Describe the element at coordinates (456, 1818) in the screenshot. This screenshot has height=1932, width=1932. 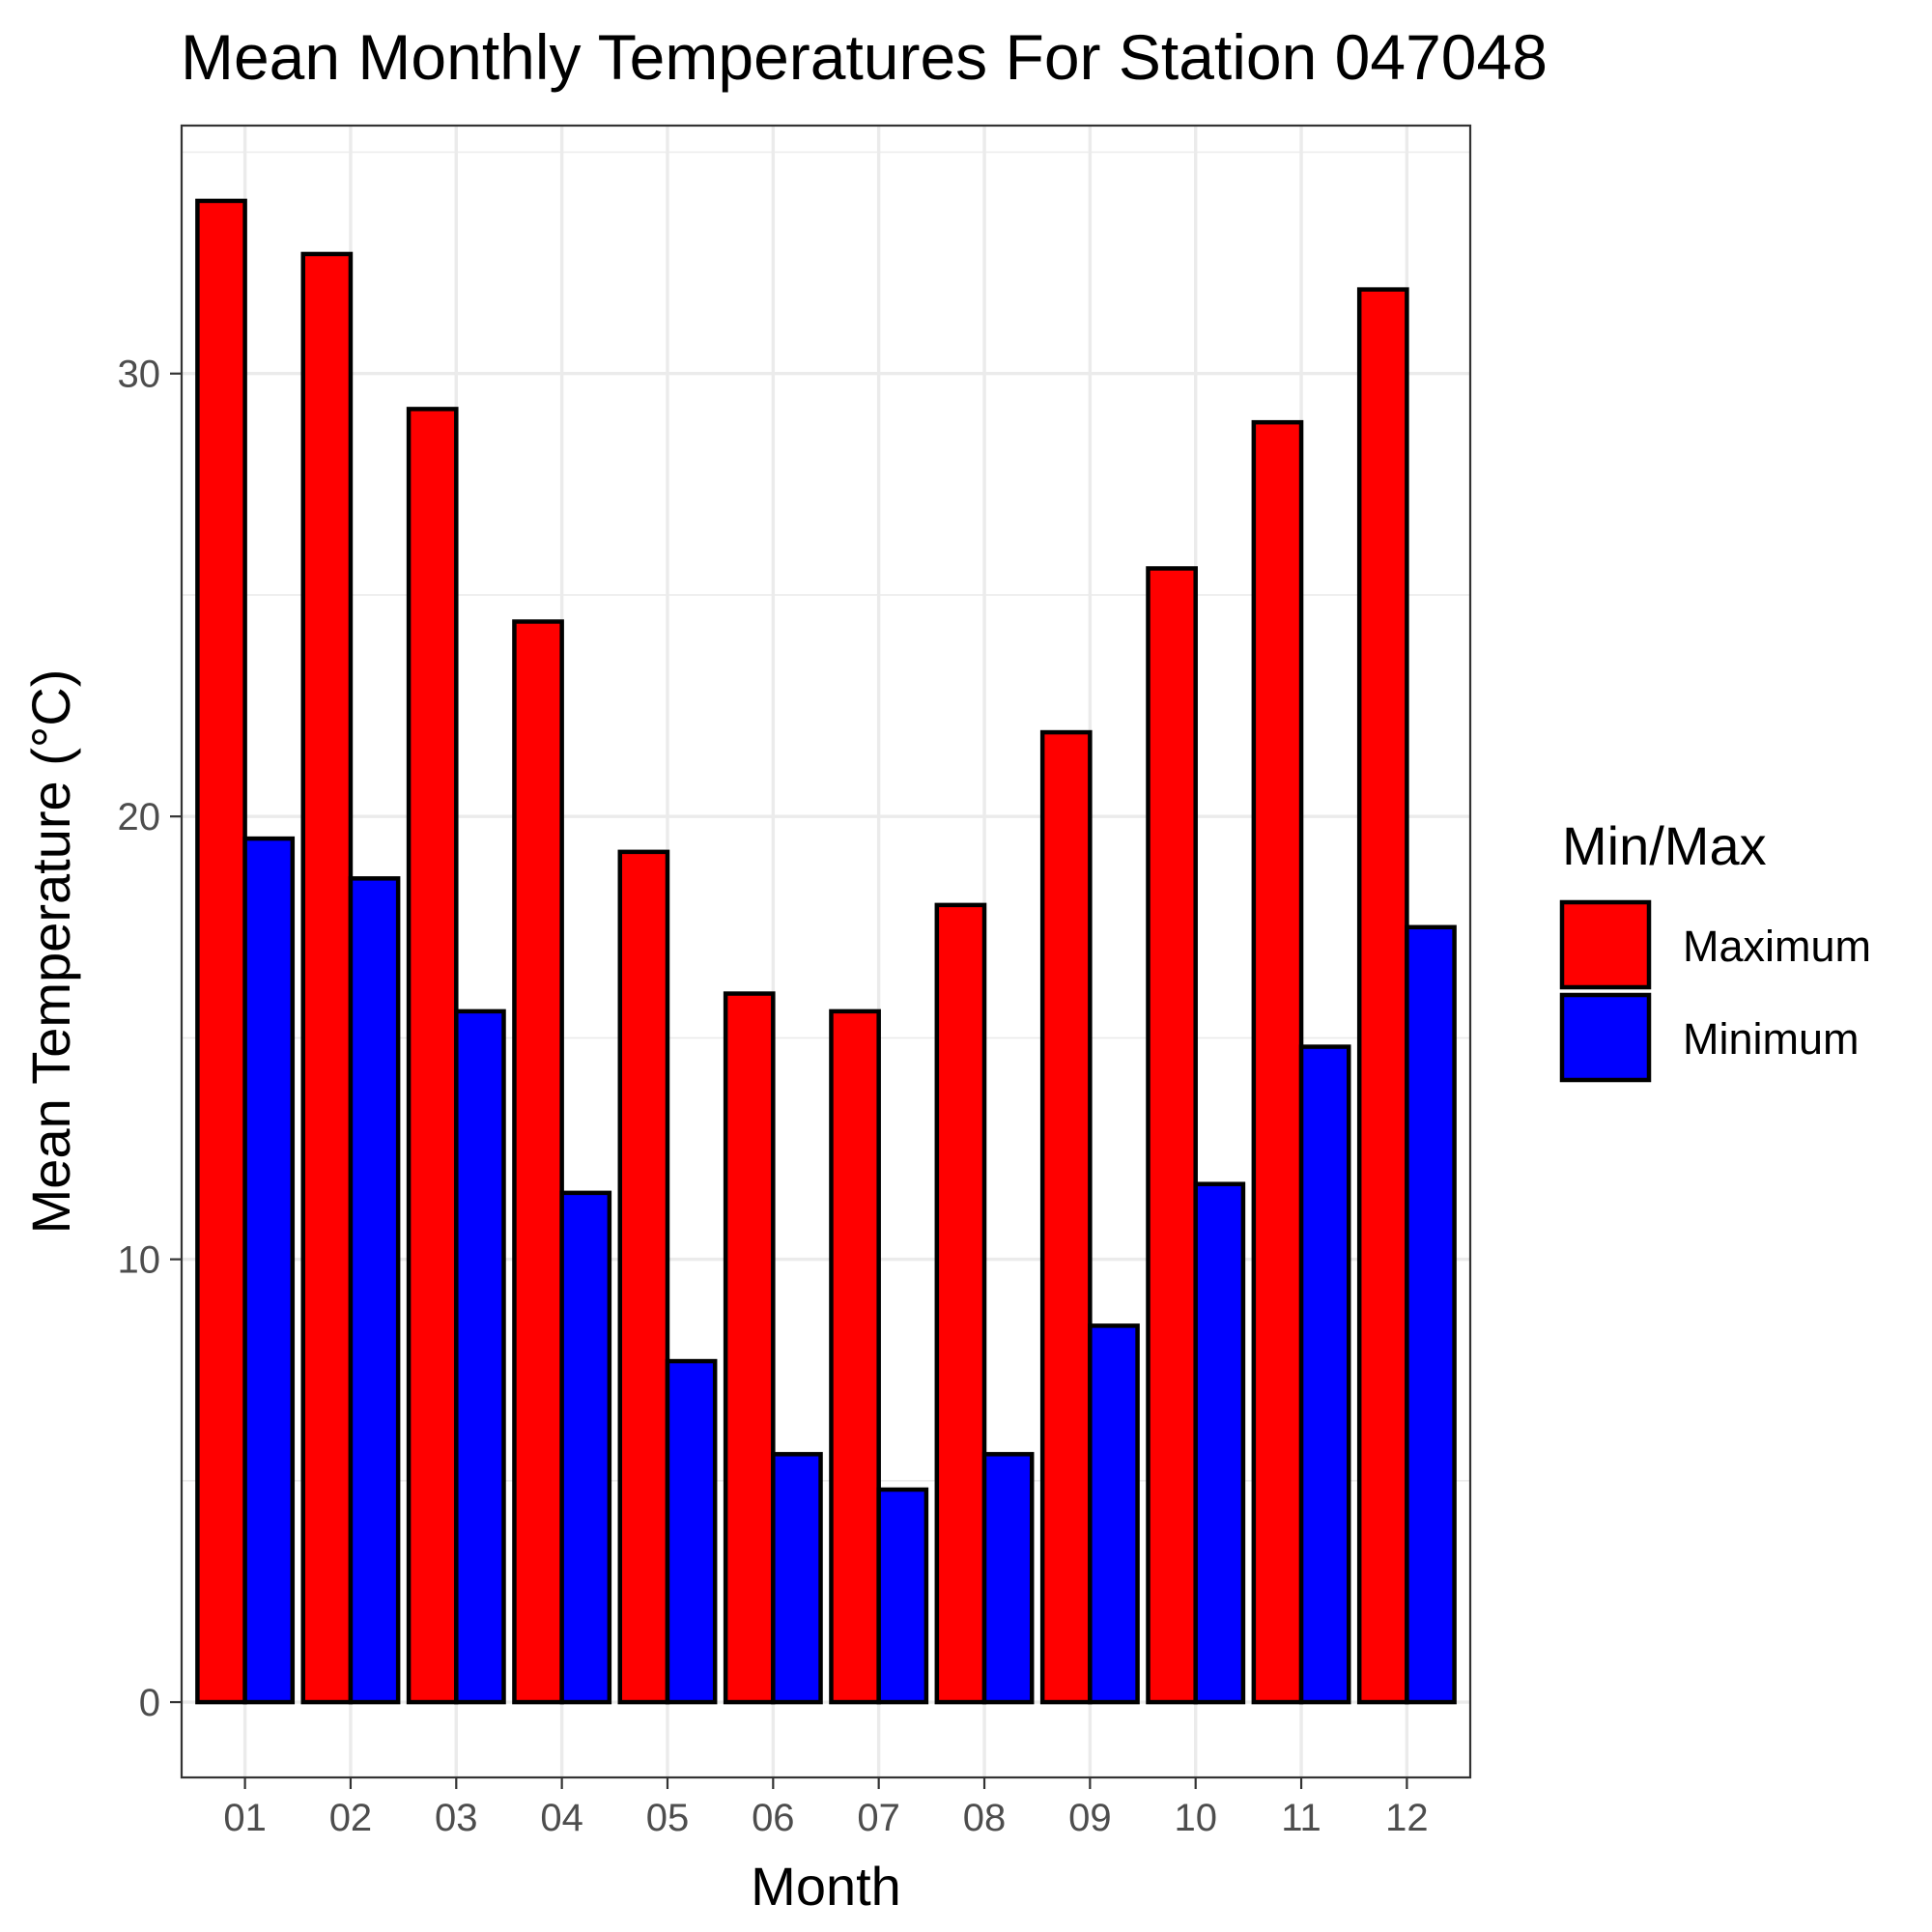
I see `x-tick-label-03: 03` at that location.